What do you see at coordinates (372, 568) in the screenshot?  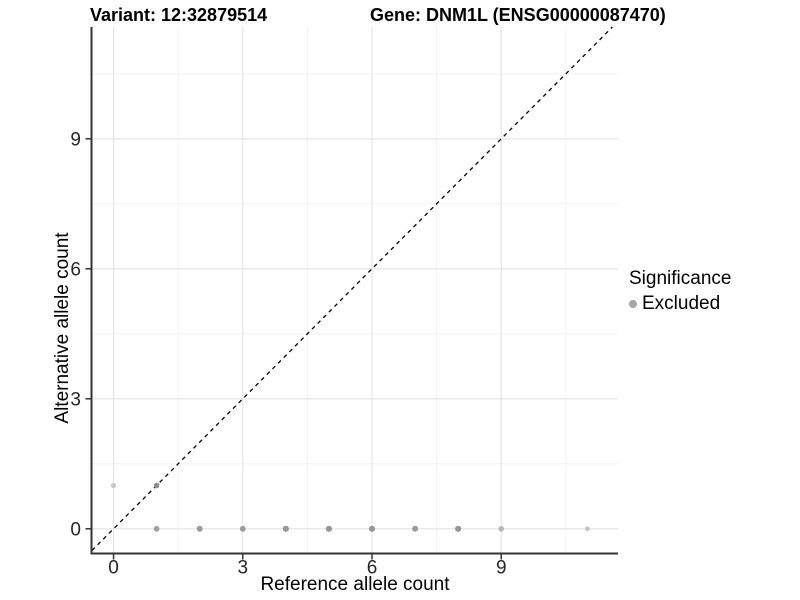 I see `x-tick-label: 6` at bounding box center [372, 568].